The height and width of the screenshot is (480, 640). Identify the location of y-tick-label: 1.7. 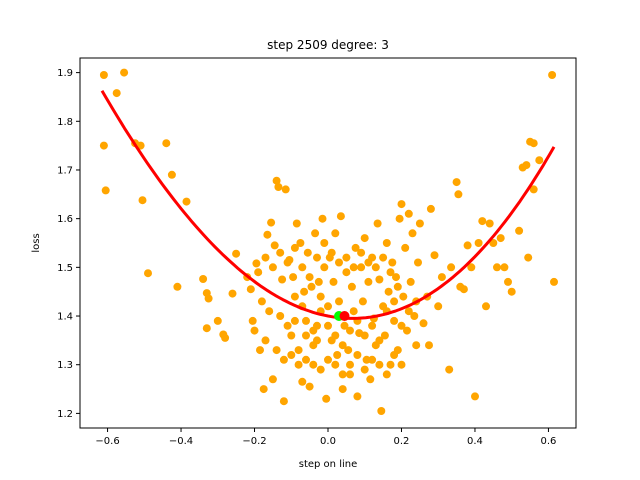
(65, 170).